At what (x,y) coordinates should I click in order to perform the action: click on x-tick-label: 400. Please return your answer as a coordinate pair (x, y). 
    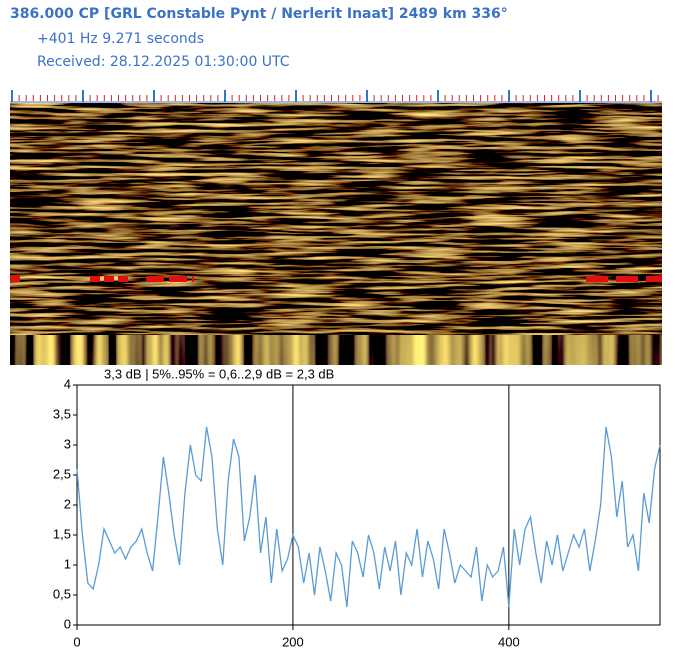
    Looking at the image, I should click on (509, 641).